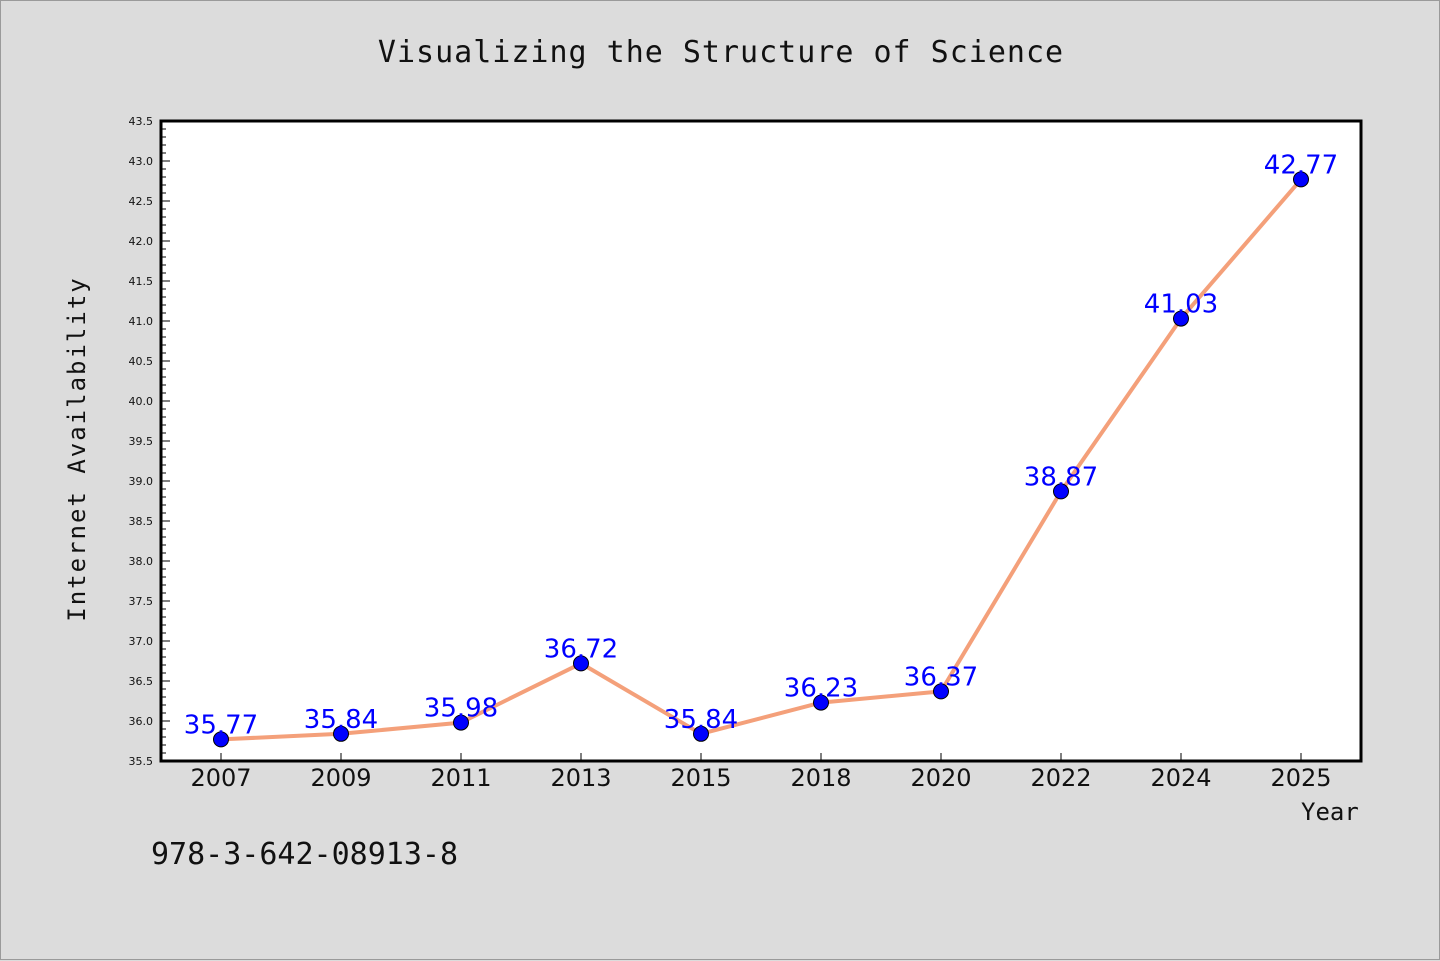 The width and height of the screenshot is (1440, 961). Describe the element at coordinates (221, 725) in the screenshot. I see `data-label: 35.77` at that location.